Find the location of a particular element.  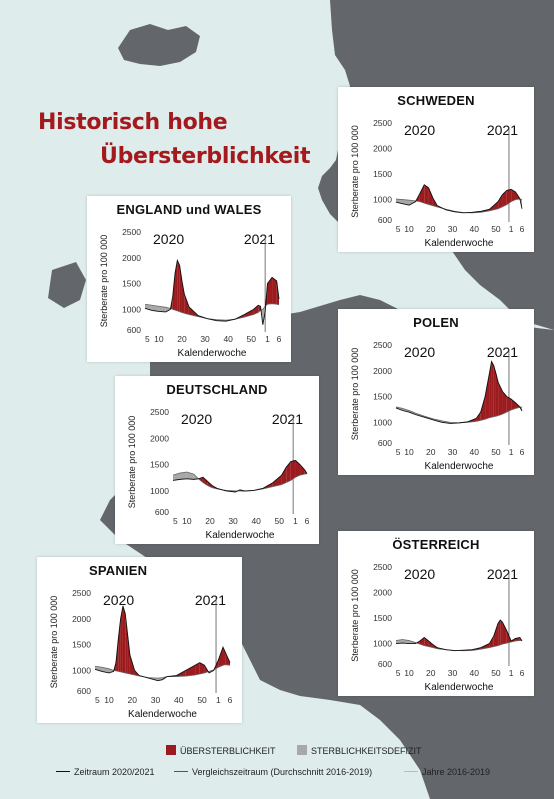

headline: Historisch hohe Übersterblichkeit is located at coordinates (174, 140).